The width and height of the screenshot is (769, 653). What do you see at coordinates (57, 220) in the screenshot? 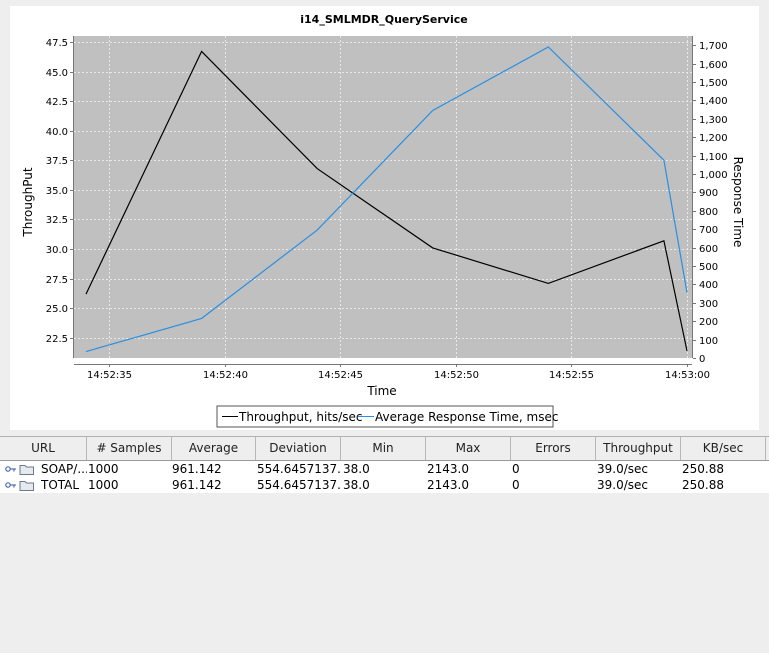
I see `y-tick-label: 32.5` at bounding box center [57, 220].